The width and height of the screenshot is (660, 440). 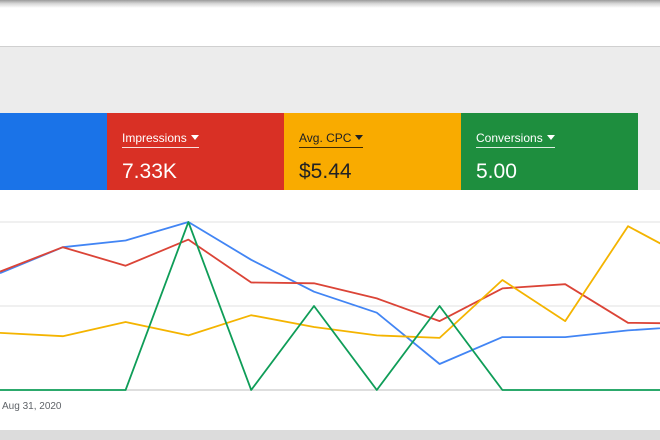 I want to click on window-top-shadow, so click(x=330, y=4).